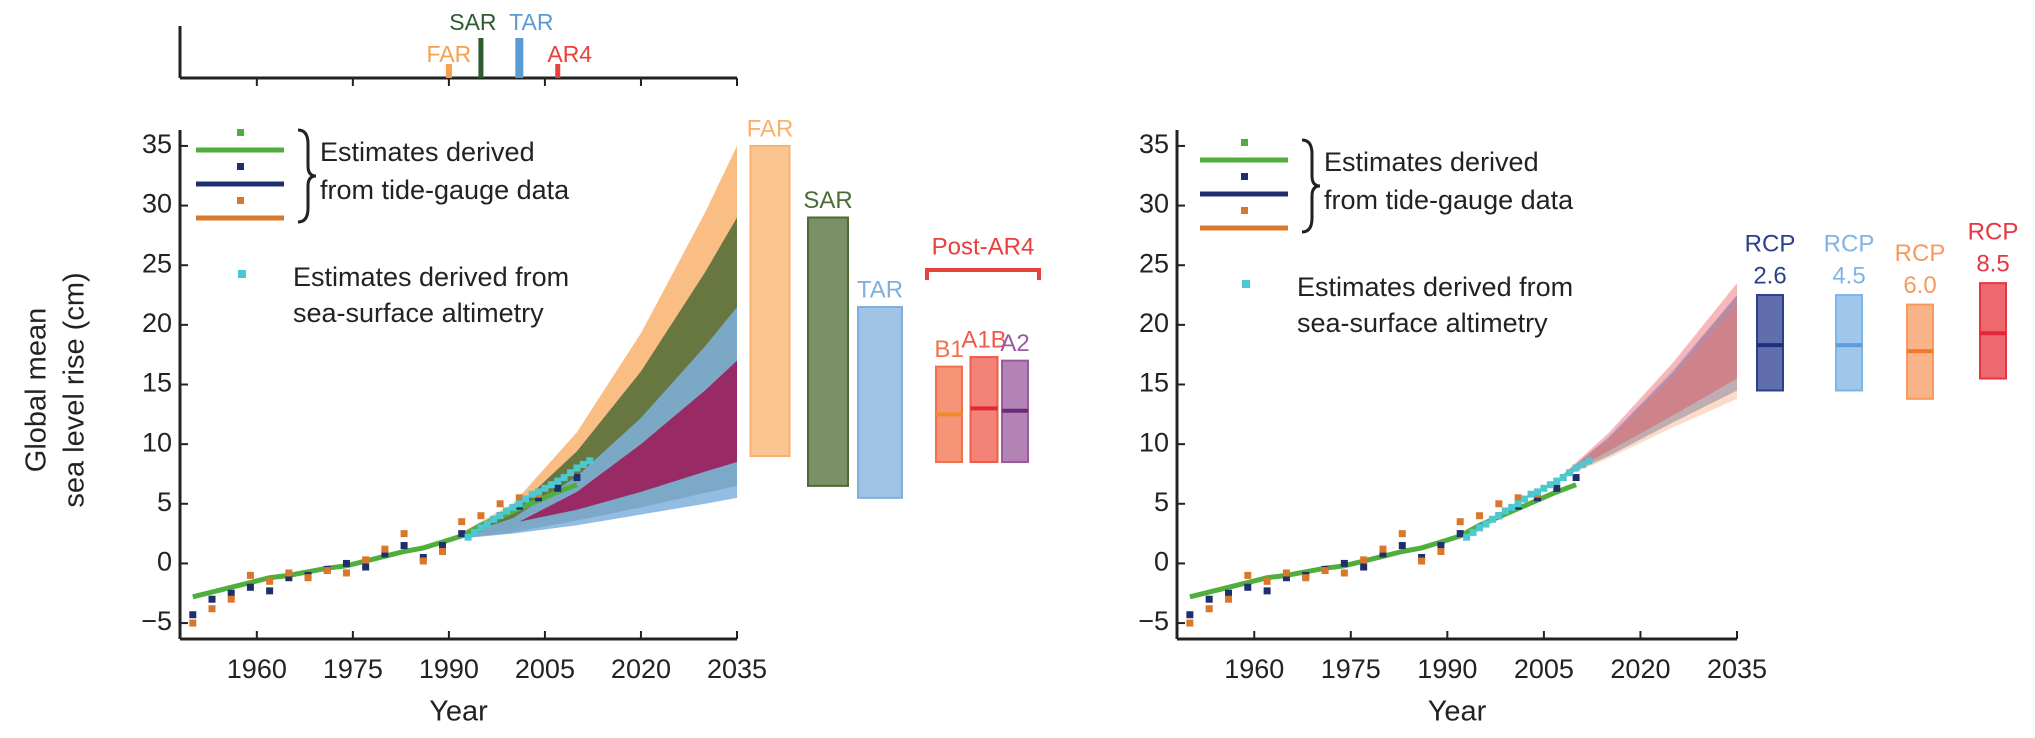 Image resolution: width=2035 pixels, height=738 pixels. What do you see at coordinates (156, 621) in the screenshot?
I see `y-tick-label: −5` at bounding box center [156, 621].